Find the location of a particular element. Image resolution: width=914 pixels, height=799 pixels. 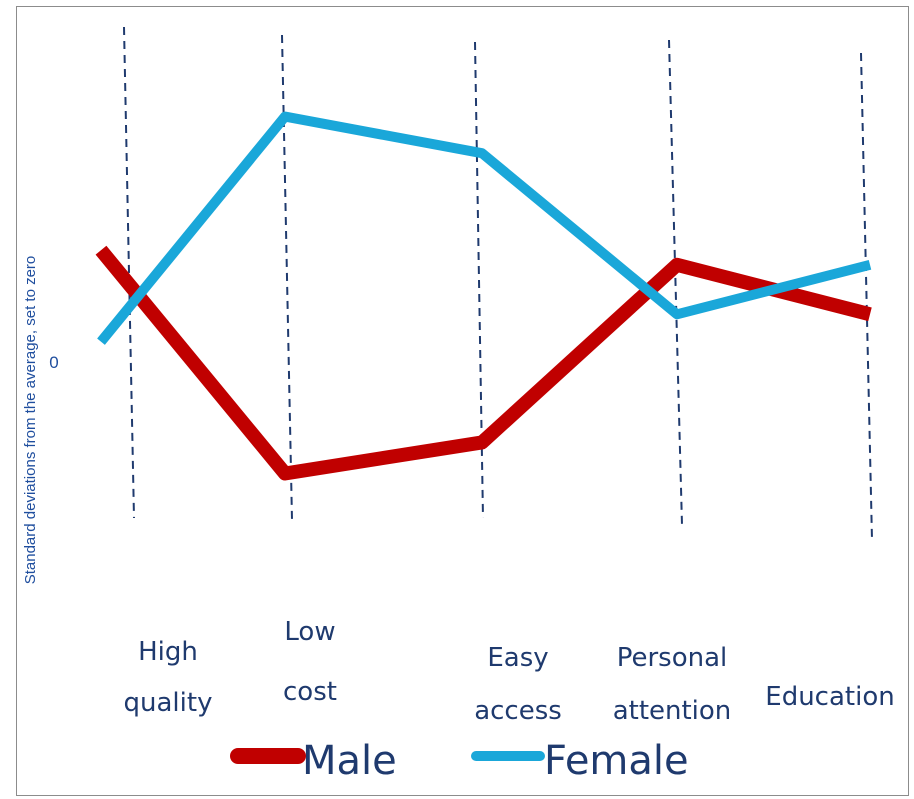

legend-item-female: Female is located at coordinates (580, 761).